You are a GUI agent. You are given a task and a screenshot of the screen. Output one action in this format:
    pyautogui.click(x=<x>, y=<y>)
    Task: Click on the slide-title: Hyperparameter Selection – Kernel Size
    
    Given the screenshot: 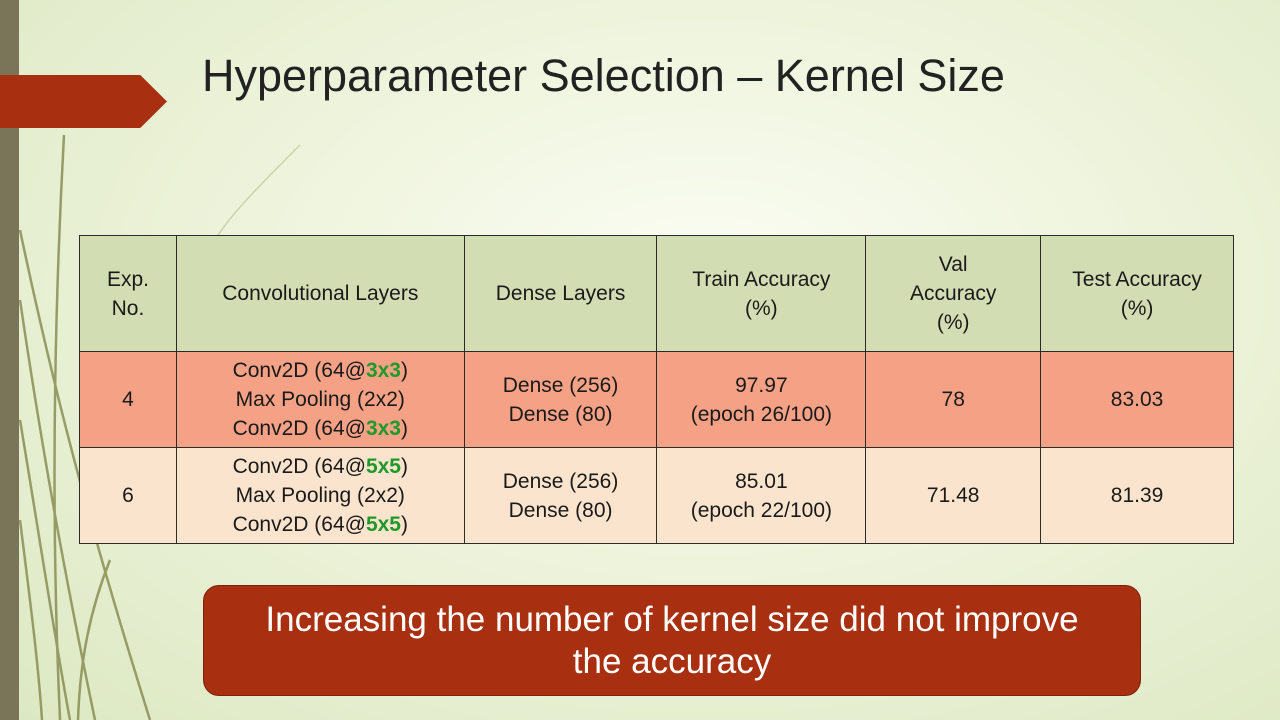 What is the action you would take?
    pyautogui.click(x=603, y=75)
    